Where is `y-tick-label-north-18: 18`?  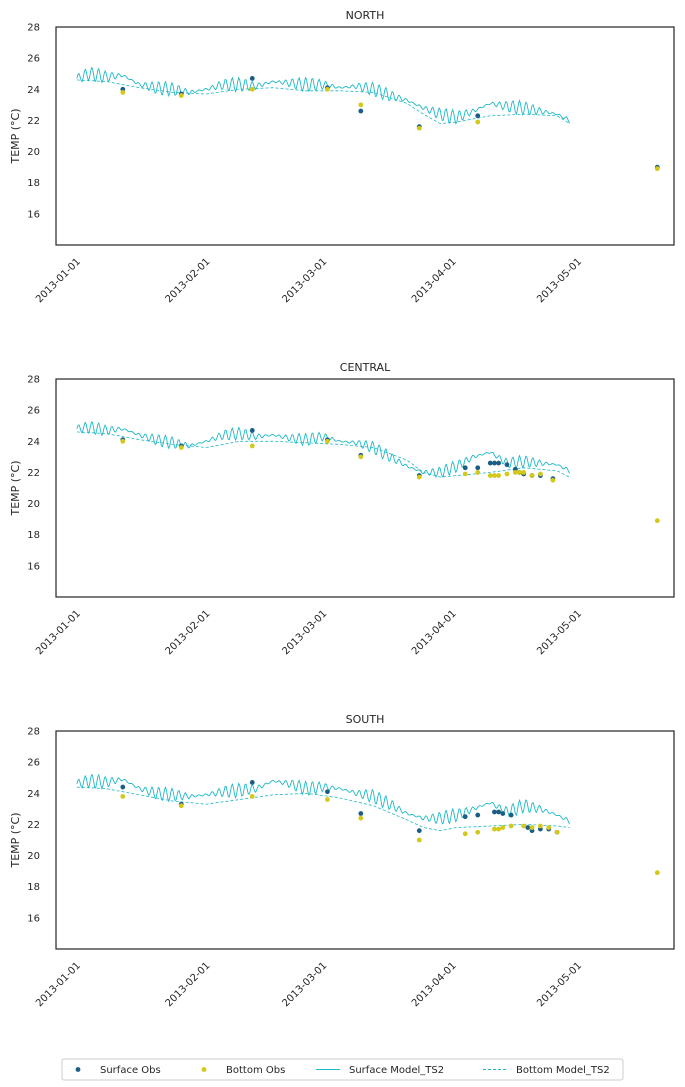 y-tick-label-north-18: 18 is located at coordinates (33, 183).